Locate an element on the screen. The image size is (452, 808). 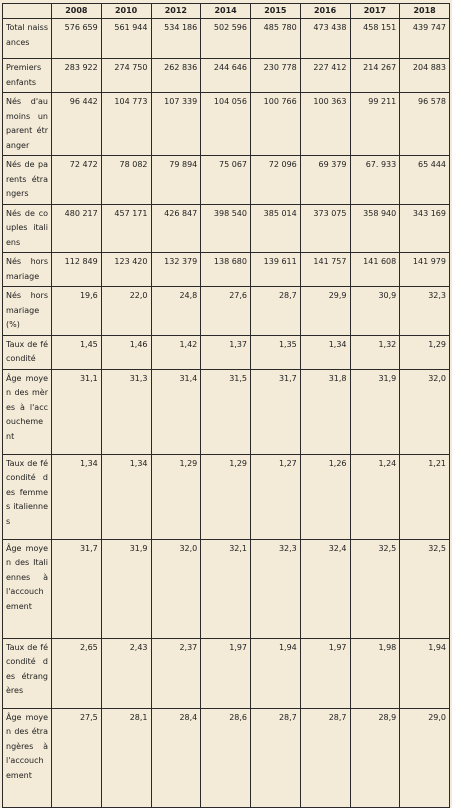
table-cell: 28,6 is located at coordinates (225, 757).